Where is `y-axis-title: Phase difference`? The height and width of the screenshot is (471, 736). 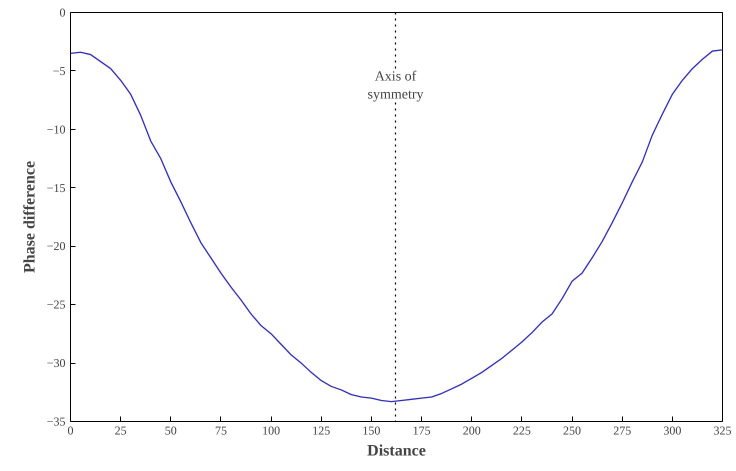
y-axis-title: Phase difference is located at coordinates (30, 217).